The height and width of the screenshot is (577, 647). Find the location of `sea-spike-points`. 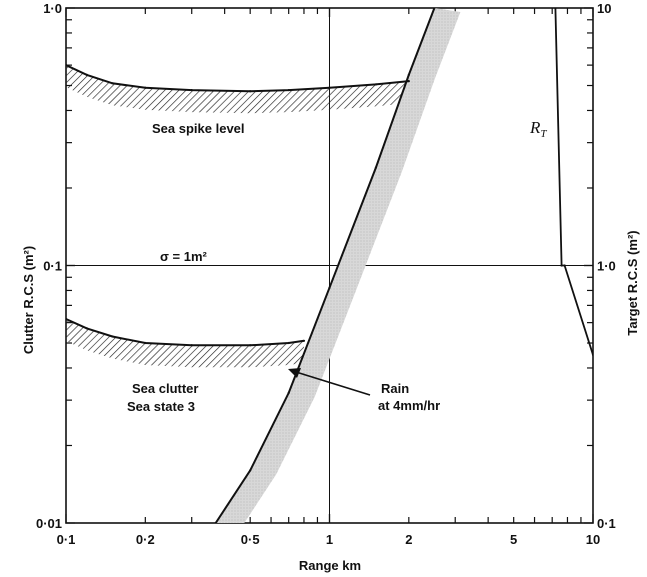

sea-spike-points is located at coordinates (238, 78).